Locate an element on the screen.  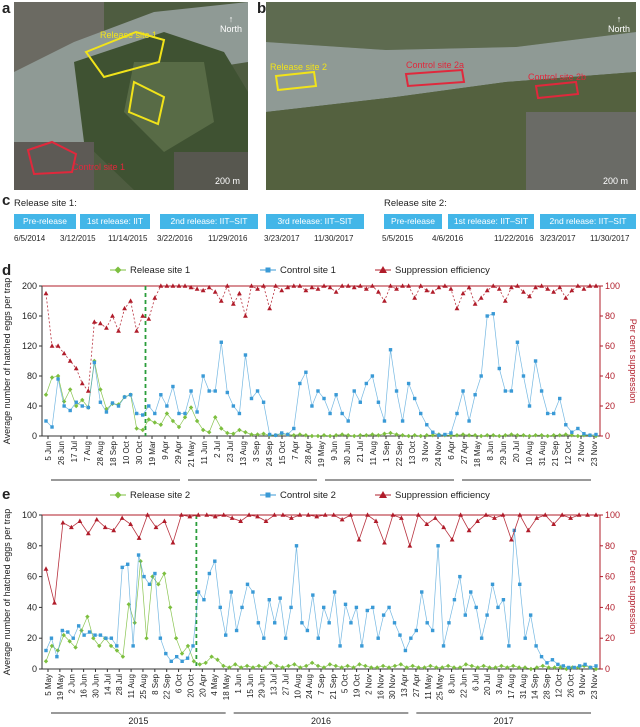
y2-tick-label-4: 80 is located at coordinates (610, 316).